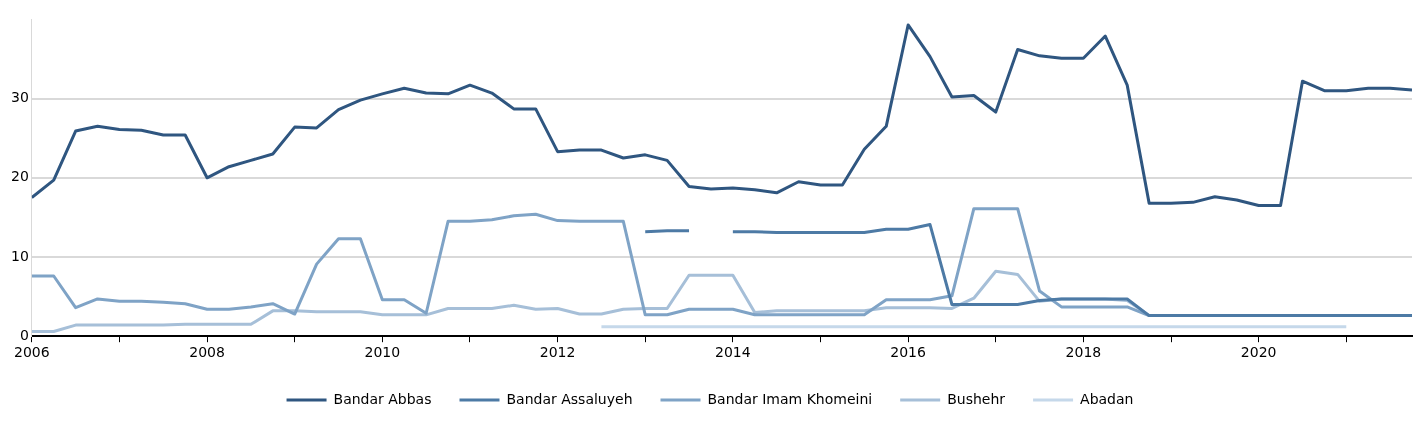  I want to click on legend-label: Bushehr, so click(976, 398).